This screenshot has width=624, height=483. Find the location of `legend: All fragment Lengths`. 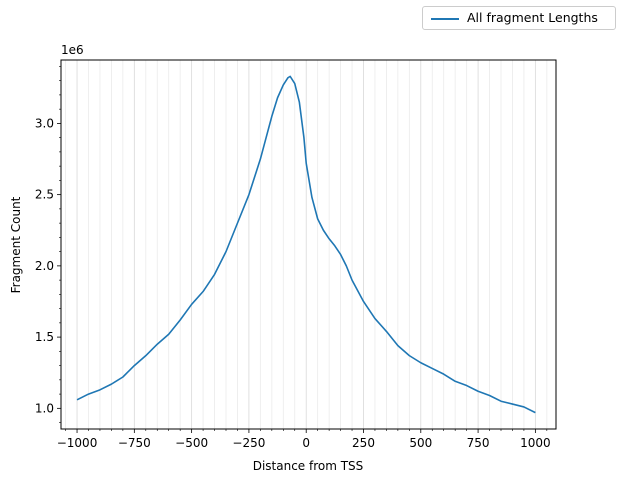

legend: All fragment Lengths is located at coordinates (519, 18).